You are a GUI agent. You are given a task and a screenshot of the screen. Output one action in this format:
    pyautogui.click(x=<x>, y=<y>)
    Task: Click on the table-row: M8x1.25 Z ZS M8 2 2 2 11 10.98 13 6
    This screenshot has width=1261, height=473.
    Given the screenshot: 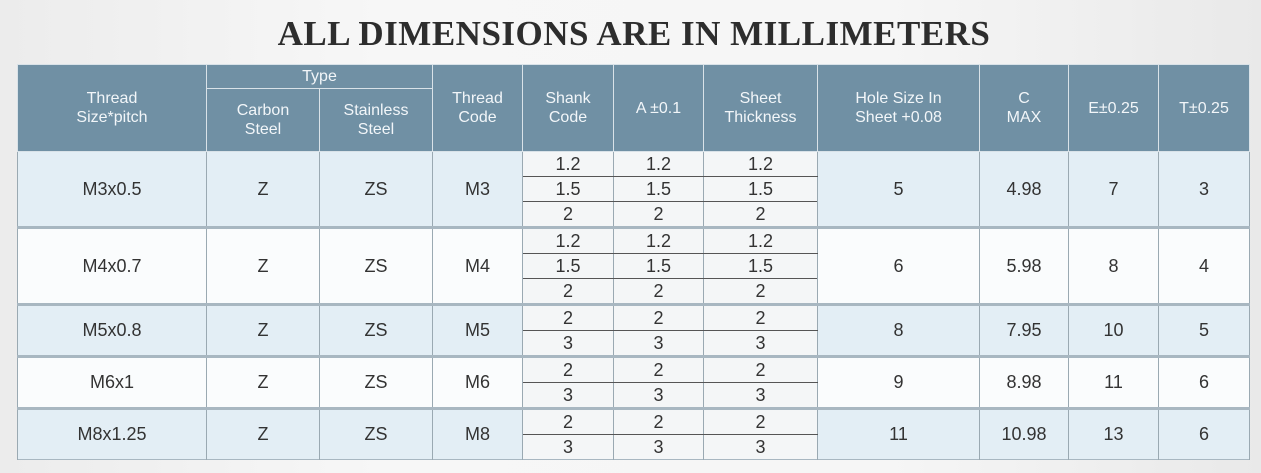 What is the action you would take?
    pyautogui.click(x=633, y=434)
    